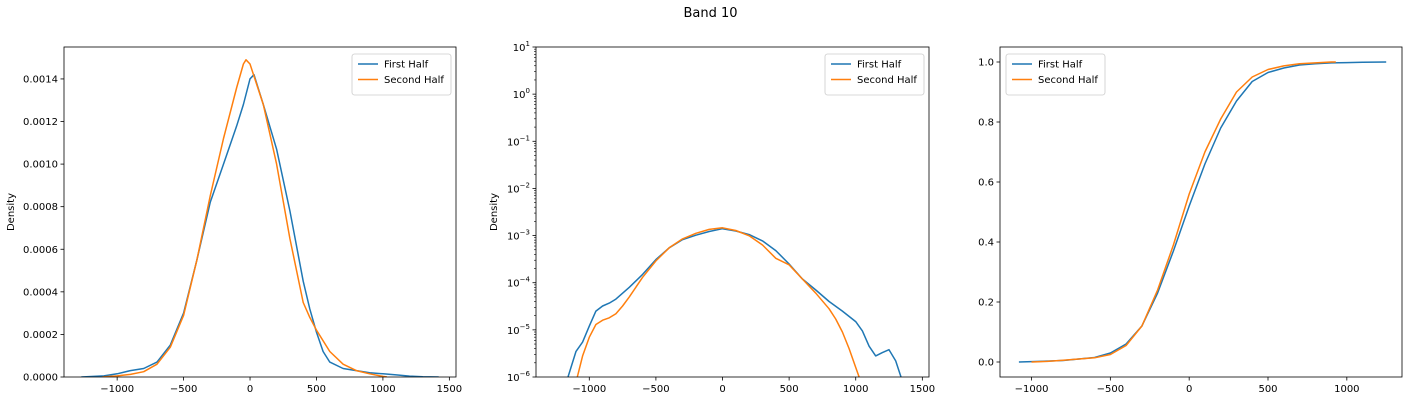 The height and width of the screenshot is (400, 1409). I want to click on y-tick-label: 0.0012, so click(40, 122).